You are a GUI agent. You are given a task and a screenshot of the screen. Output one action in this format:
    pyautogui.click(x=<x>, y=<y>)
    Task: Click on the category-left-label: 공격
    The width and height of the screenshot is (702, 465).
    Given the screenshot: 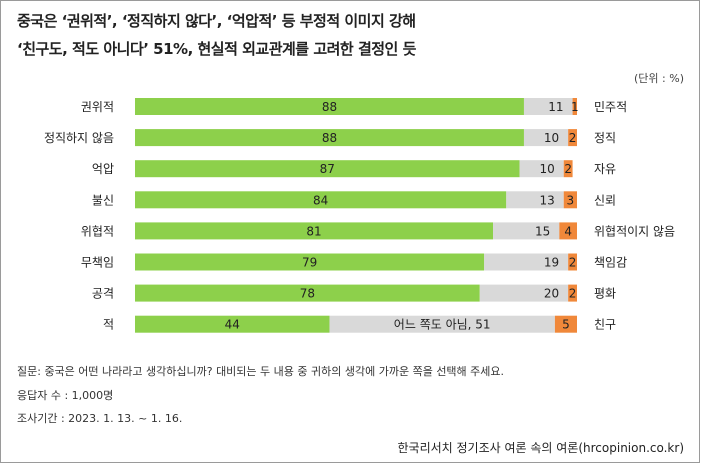 What is the action you would take?
    pyautogui.click(x=103, y=294)
    